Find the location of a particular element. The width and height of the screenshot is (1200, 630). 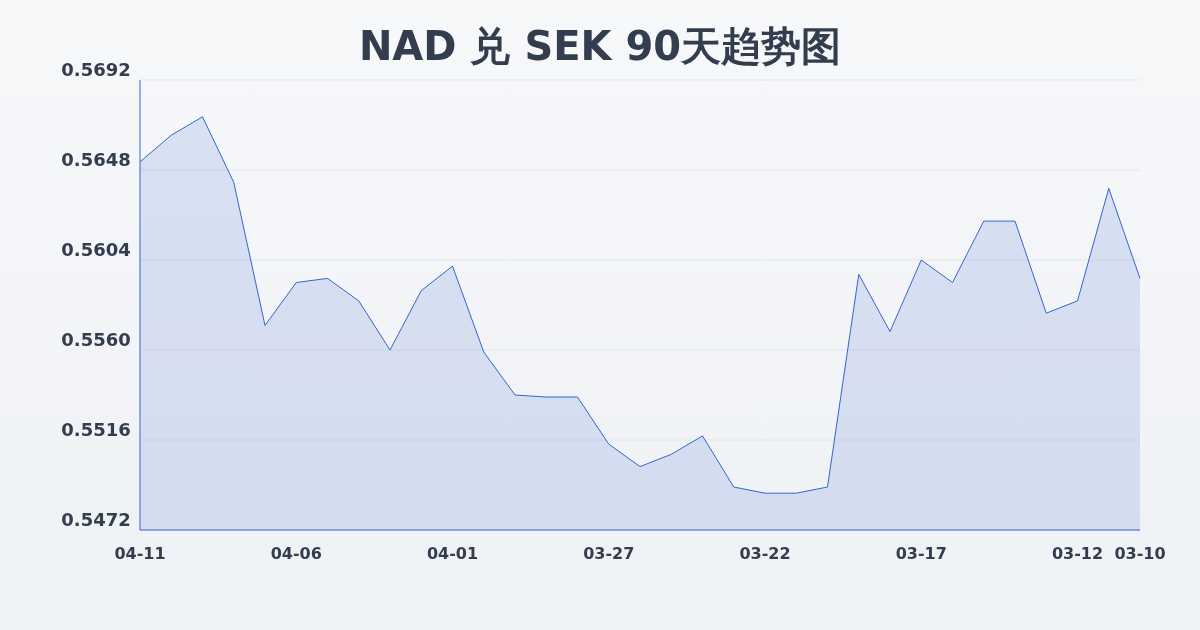

x-tick-label: 04-11 is located at coordinates (140, 553).